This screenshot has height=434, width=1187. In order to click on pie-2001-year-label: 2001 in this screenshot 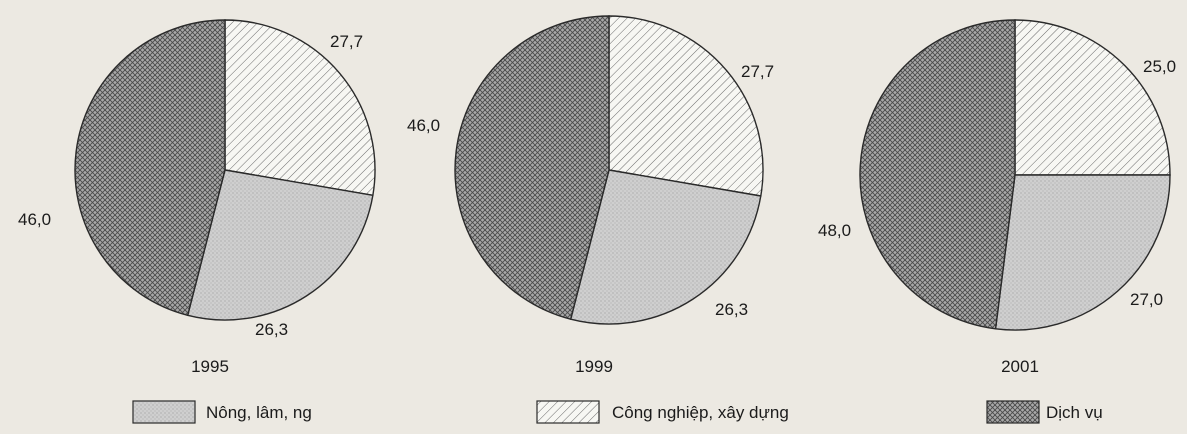, I will do `click(1020, 366)`.